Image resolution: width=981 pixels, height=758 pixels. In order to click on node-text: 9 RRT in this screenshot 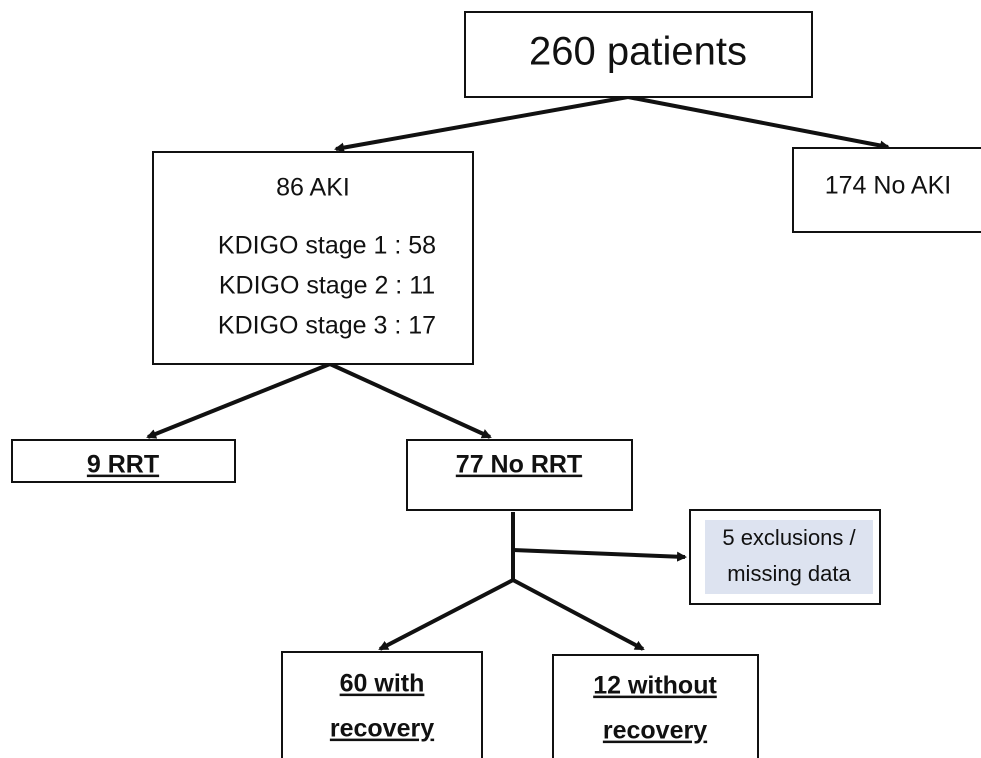, I will do `click(123, 465)`.